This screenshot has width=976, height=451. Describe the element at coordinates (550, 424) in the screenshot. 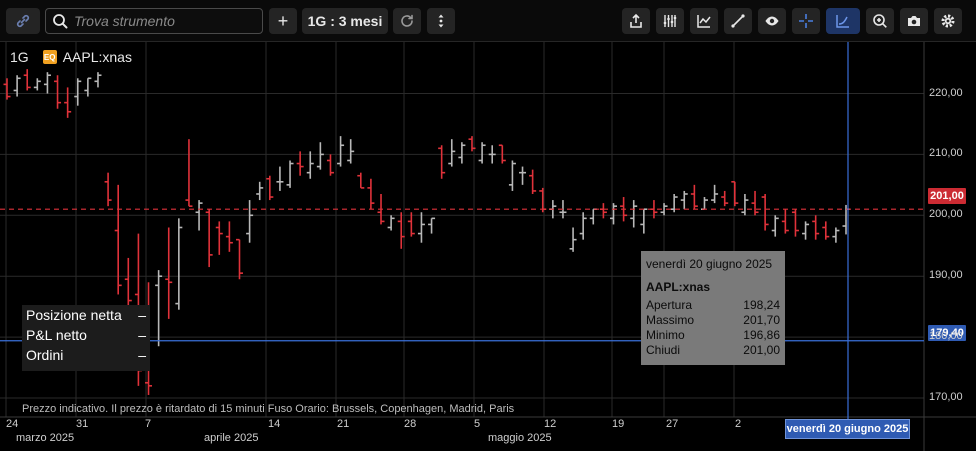

I see `x-tick-label: 12` at that location.